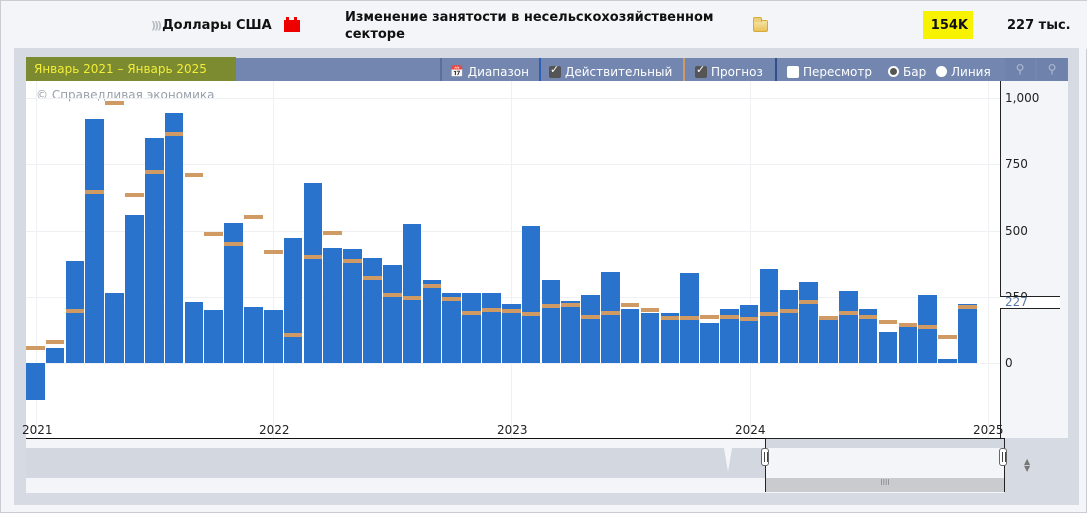 This screenshot has width=1087, height=513. What do you see at coordinates (793, 71) in the screenshot?
I see `revision-checkbox` at bounding box center [793, 71].